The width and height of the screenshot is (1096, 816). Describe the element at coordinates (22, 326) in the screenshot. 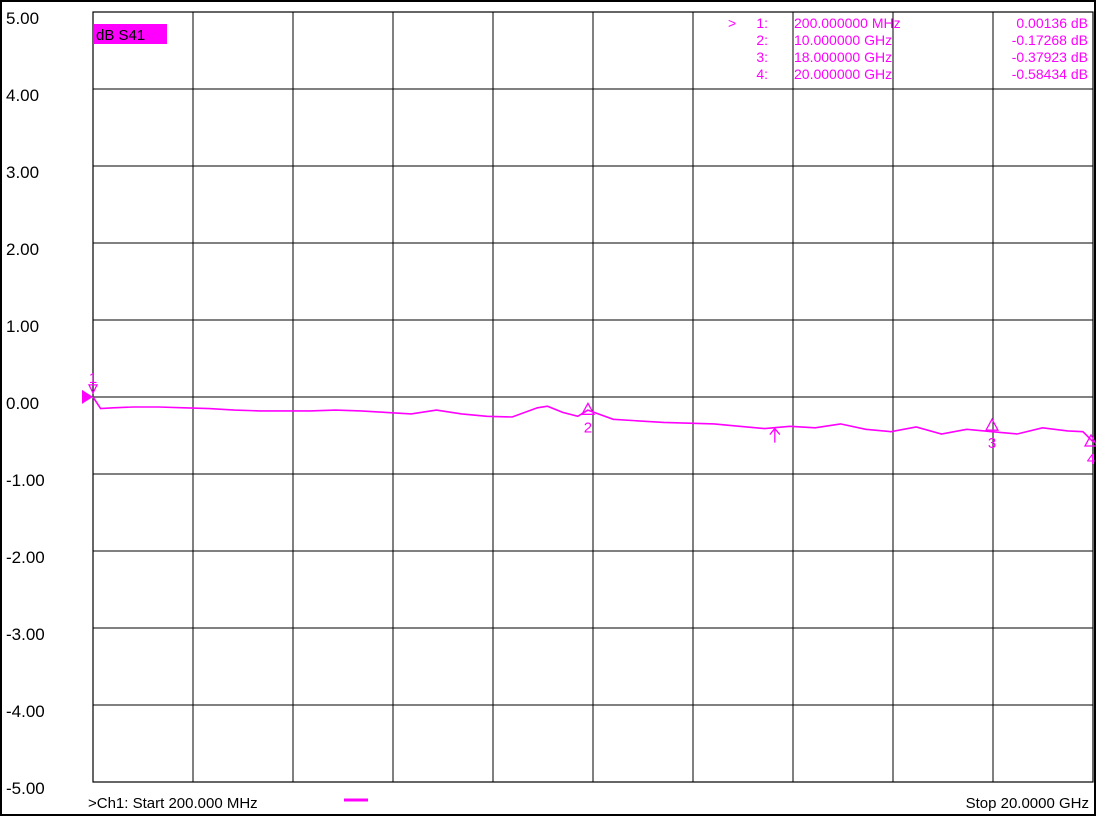

I see `y-tick-label: 1.00` at that location.